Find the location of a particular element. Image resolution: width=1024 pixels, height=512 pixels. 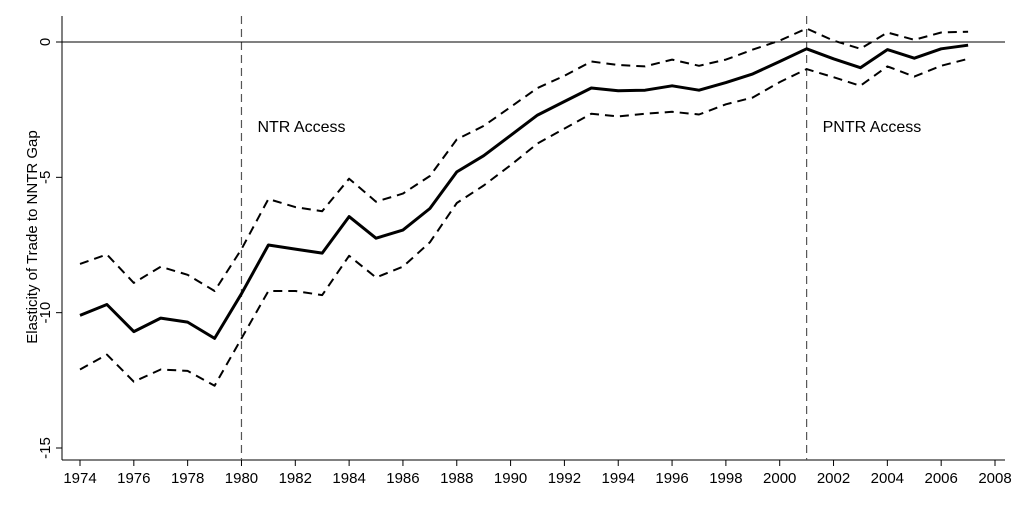

x-tick-label: 1996 is located at coordinates (671, 478).